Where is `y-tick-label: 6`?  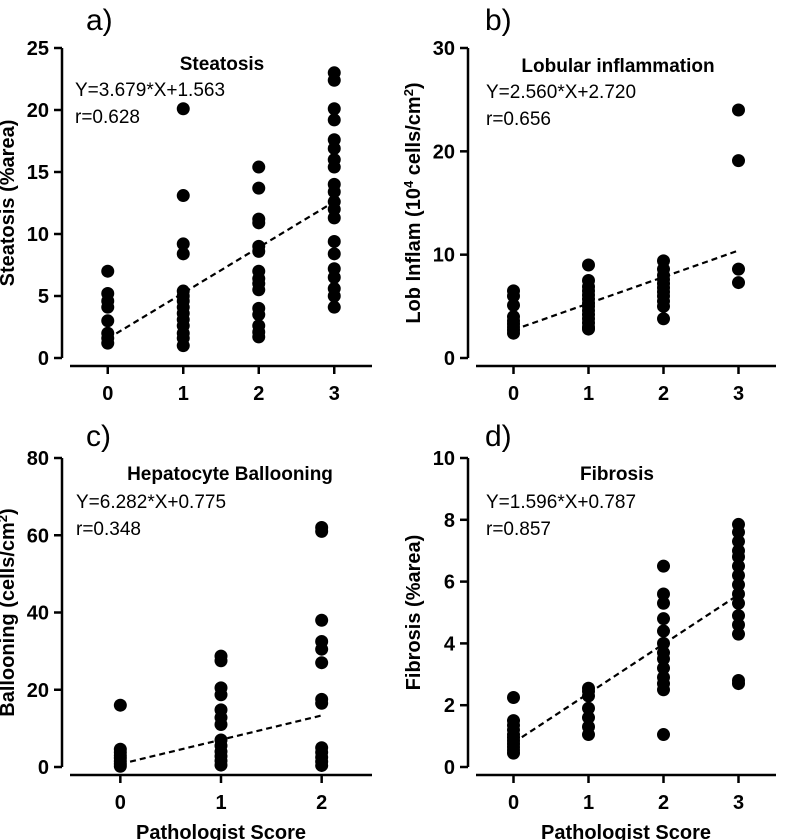
y-tick-label: 6 is located at coordinates (449, 583).